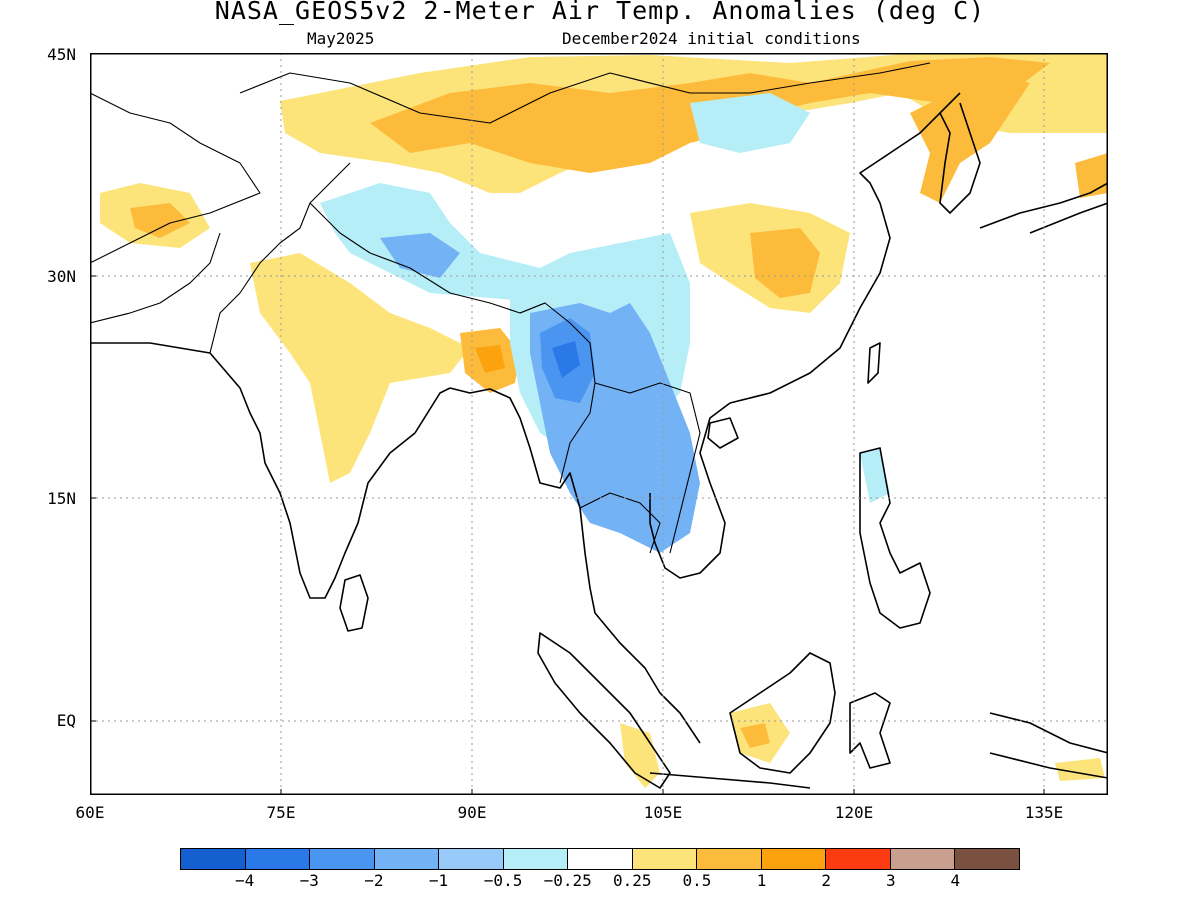 This screenshot has height=900, width=1200. Describe the element at coordinates (160, 220) in the screenshot. I see `anomaly-region-afghanistan-warm-core` at that location.